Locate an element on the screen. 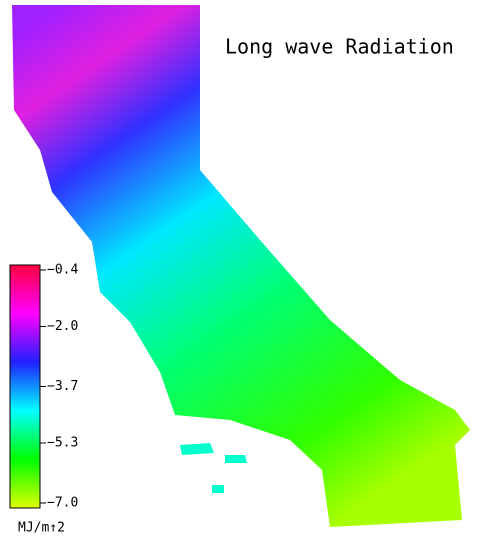 This screenshot has width=500, height=550. map-title: Long wave Radiation is located at coordinates (339, 47).